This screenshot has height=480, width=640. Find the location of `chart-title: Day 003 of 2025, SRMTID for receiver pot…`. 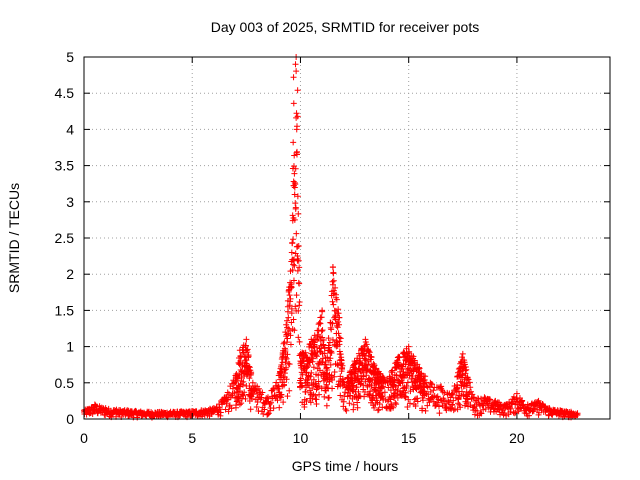

chart-title: Day 003 of 2025, SRMTID for receiver pot… is located at coordinates (345, 27).